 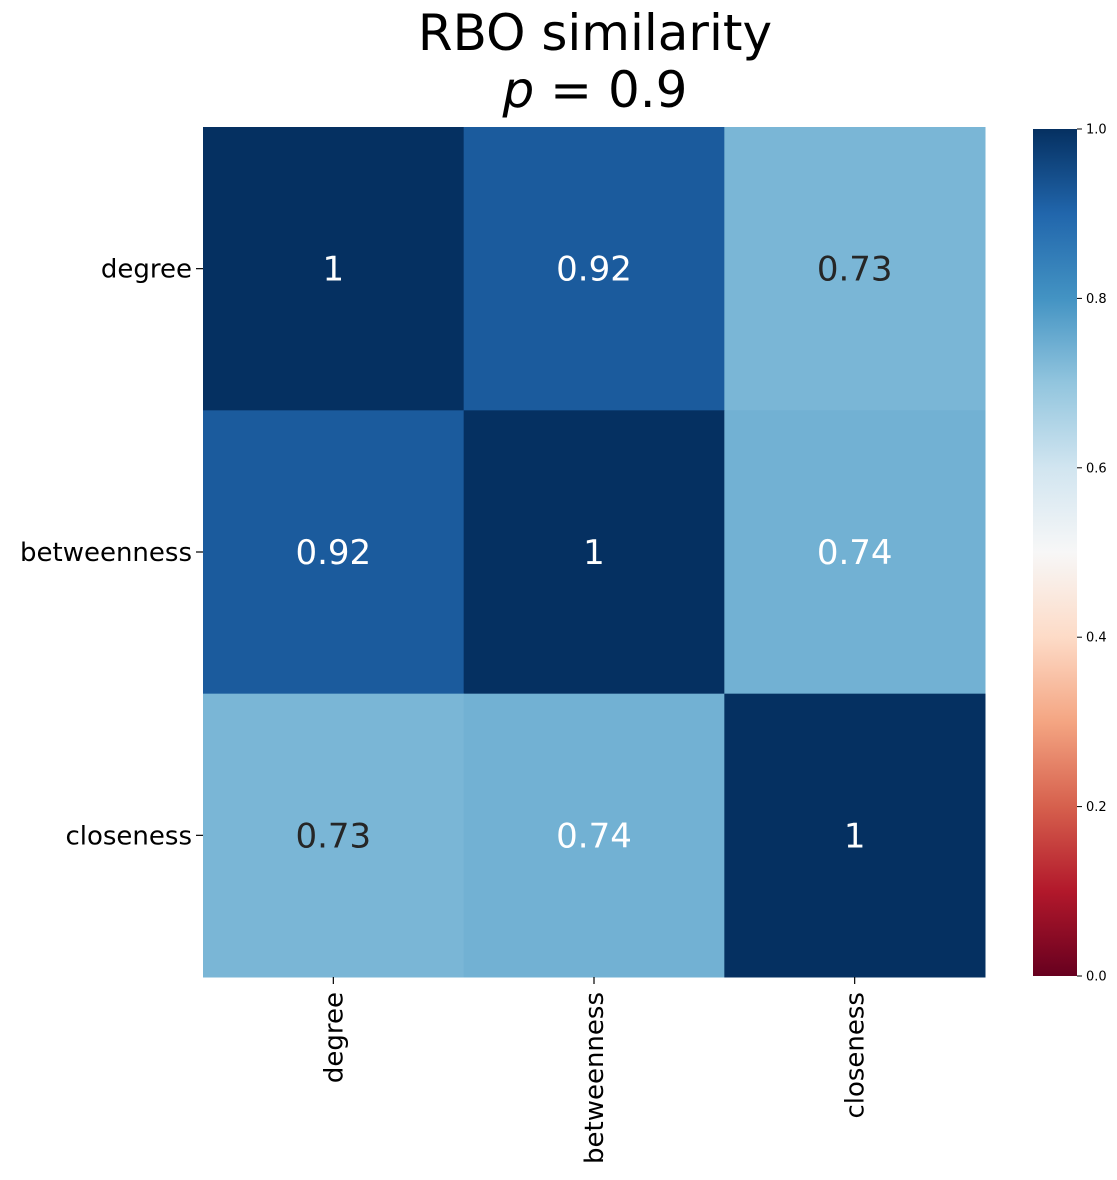 I want to click on y-axis: degree betweenness closeness, so click(x=111, y=553).